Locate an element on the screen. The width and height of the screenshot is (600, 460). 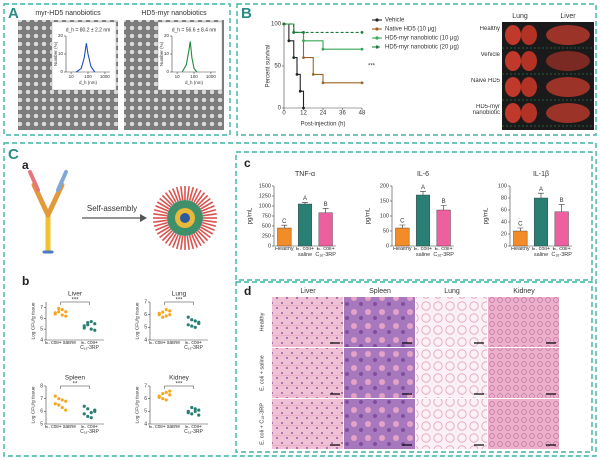
y-tick-label: 0 is located at coordinates (269, 246).